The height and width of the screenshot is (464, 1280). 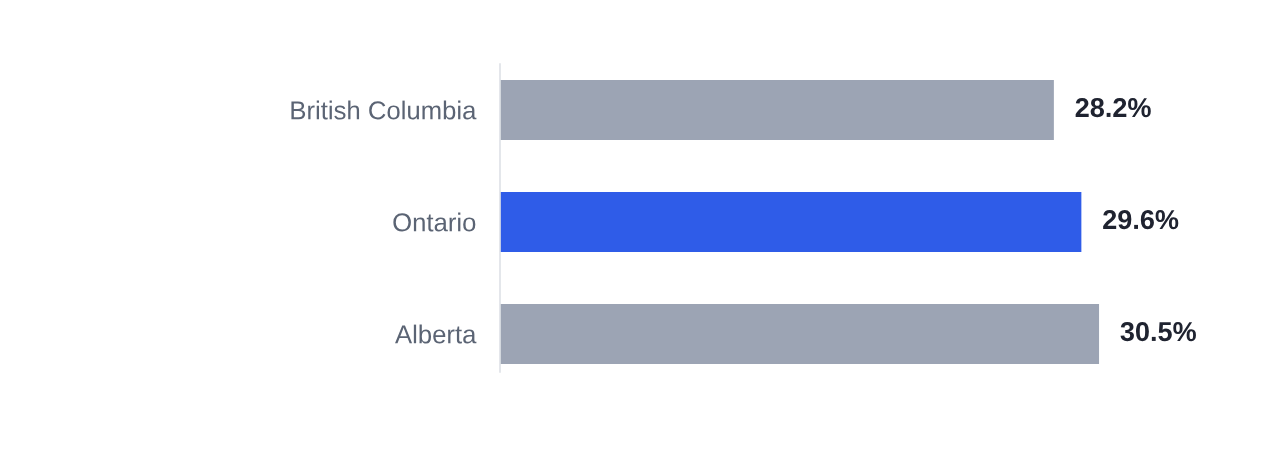 I want to click on y-tick-label: Alberta, so click(x=436, y=334).